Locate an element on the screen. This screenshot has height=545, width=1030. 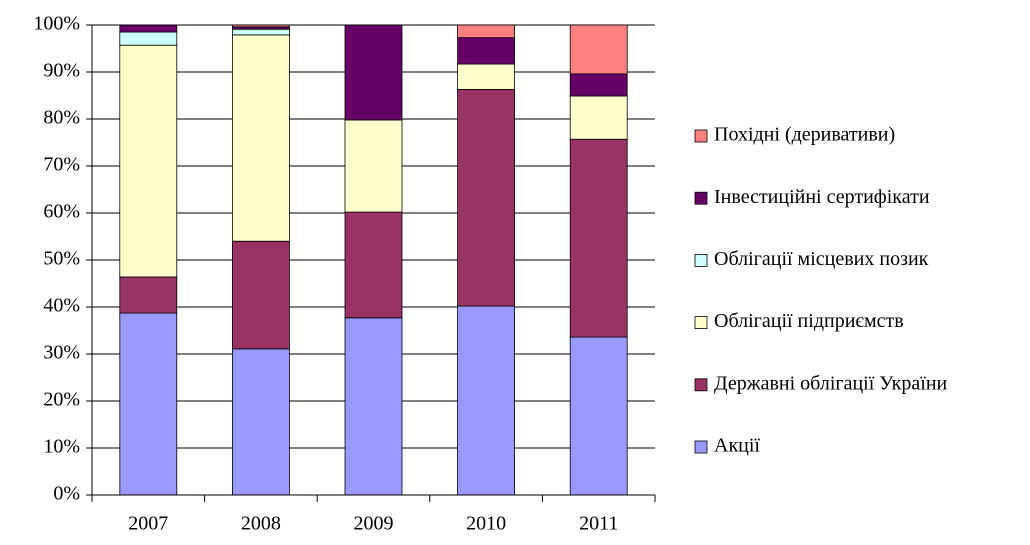
y-tick-label: 20% is located at coordinates (61, 400).